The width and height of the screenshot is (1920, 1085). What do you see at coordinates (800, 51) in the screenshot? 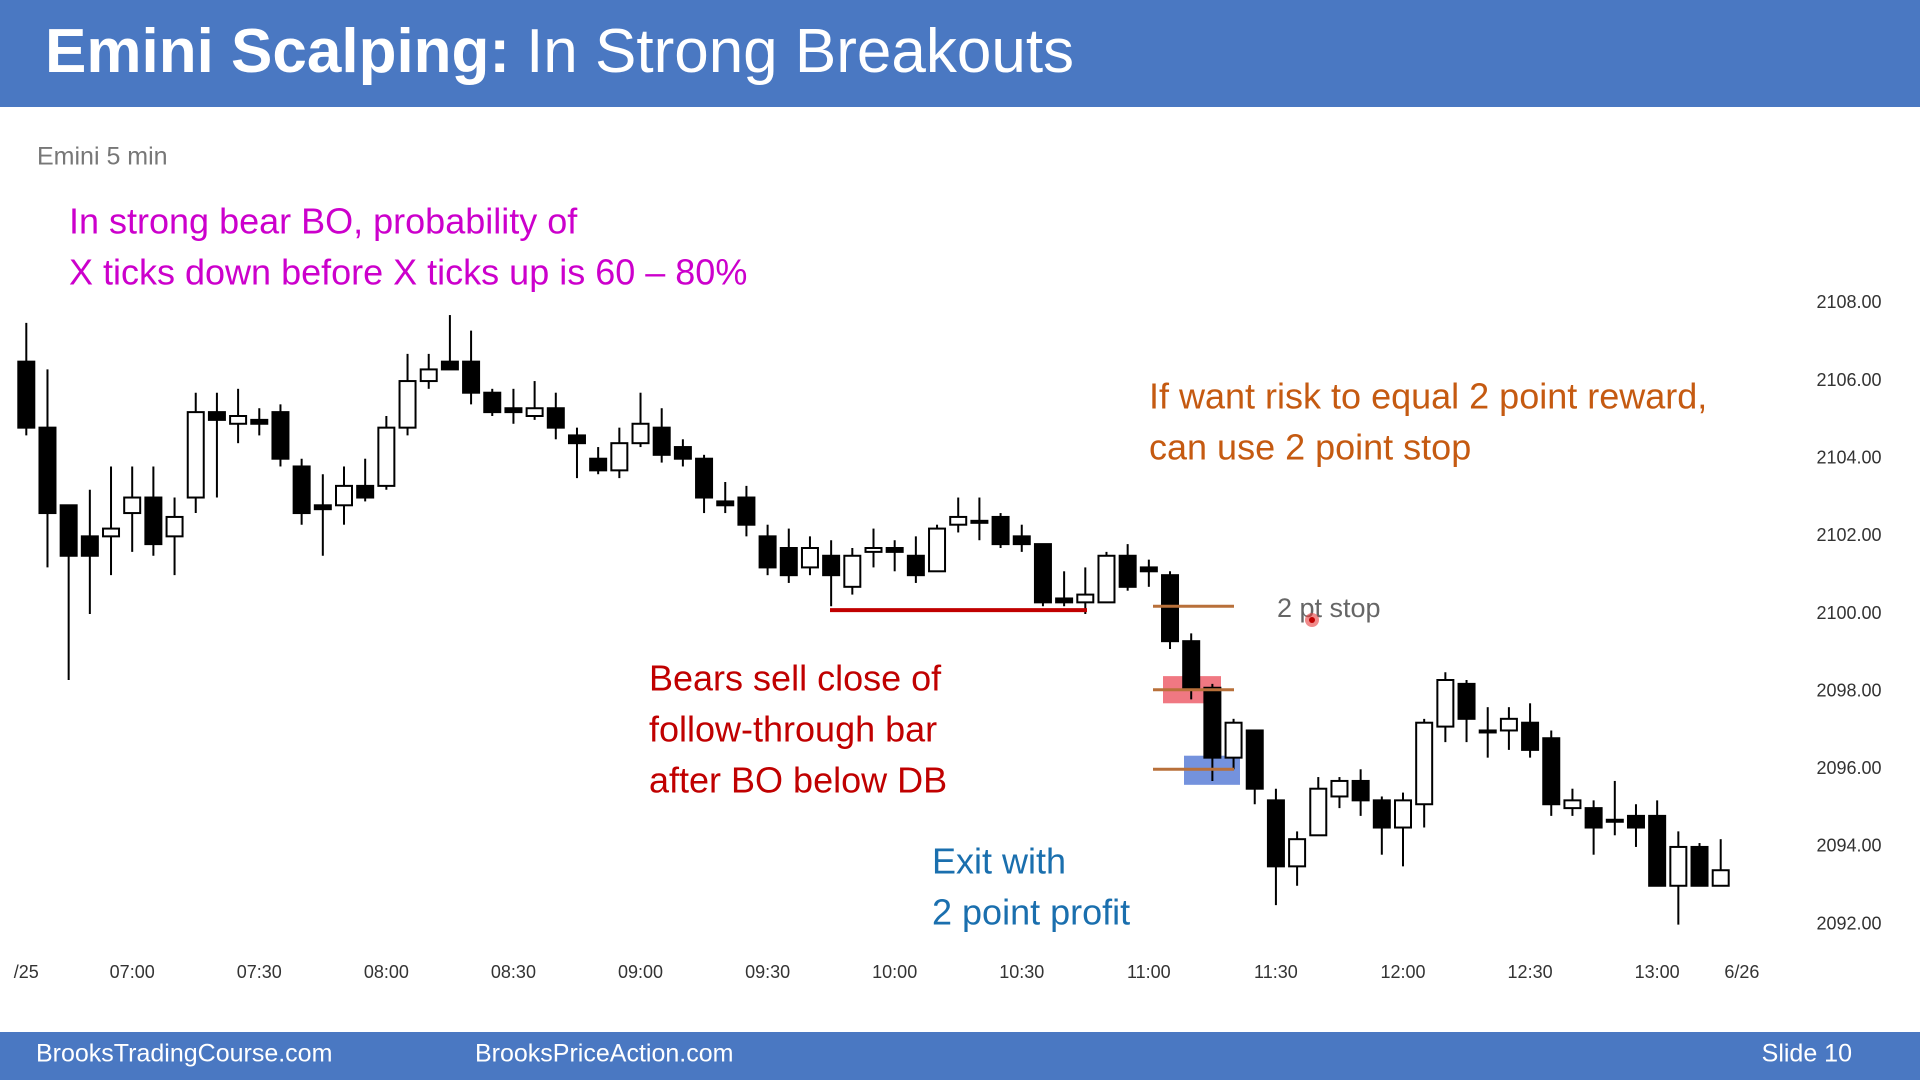
I see `title-rest: In Strong Breakouts` at bounding box center [800, 51].